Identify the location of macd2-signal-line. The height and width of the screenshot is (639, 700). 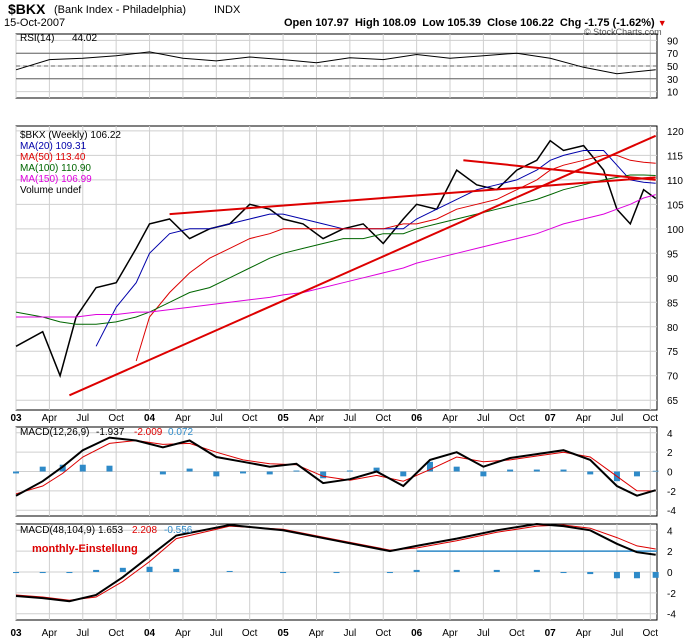
(335, 562).